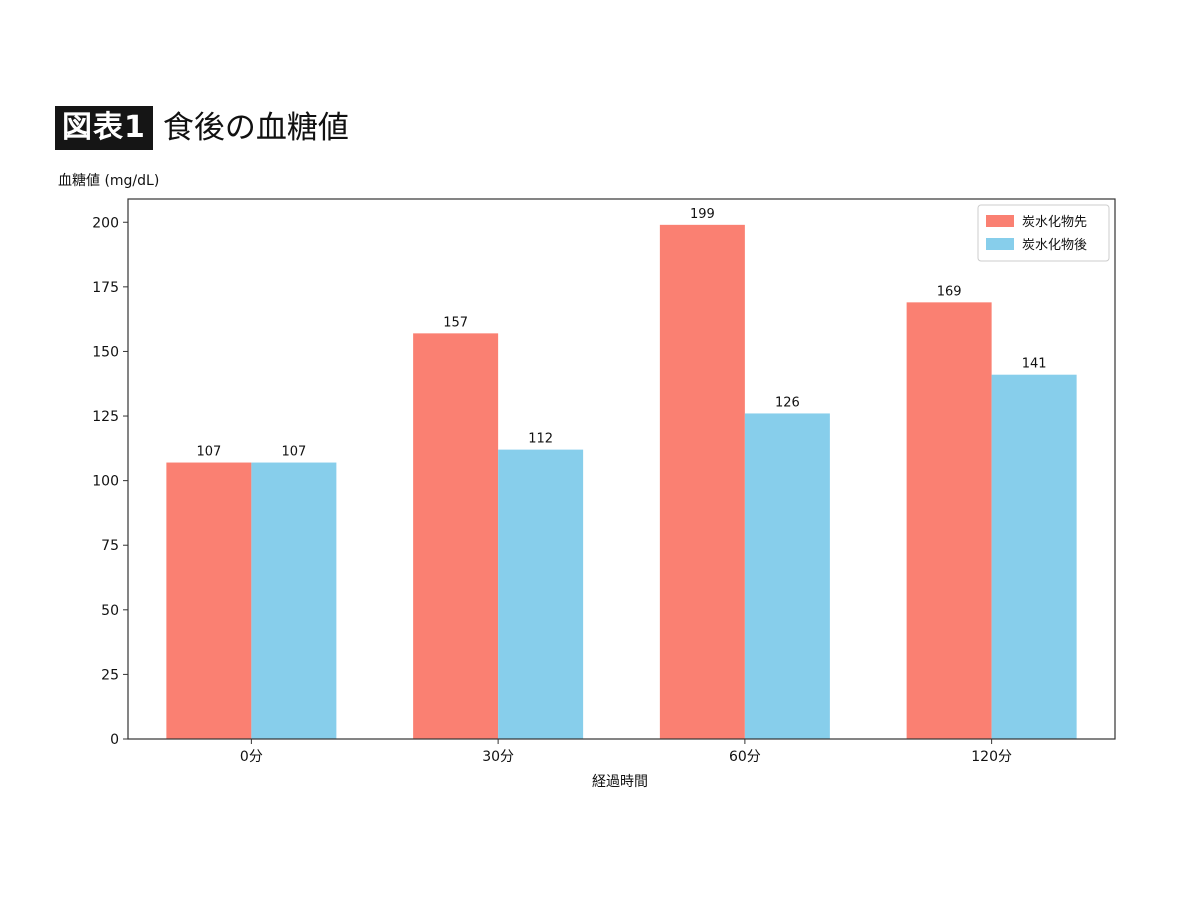  I want to click on y-tick-label: 150, so click(105, 352).